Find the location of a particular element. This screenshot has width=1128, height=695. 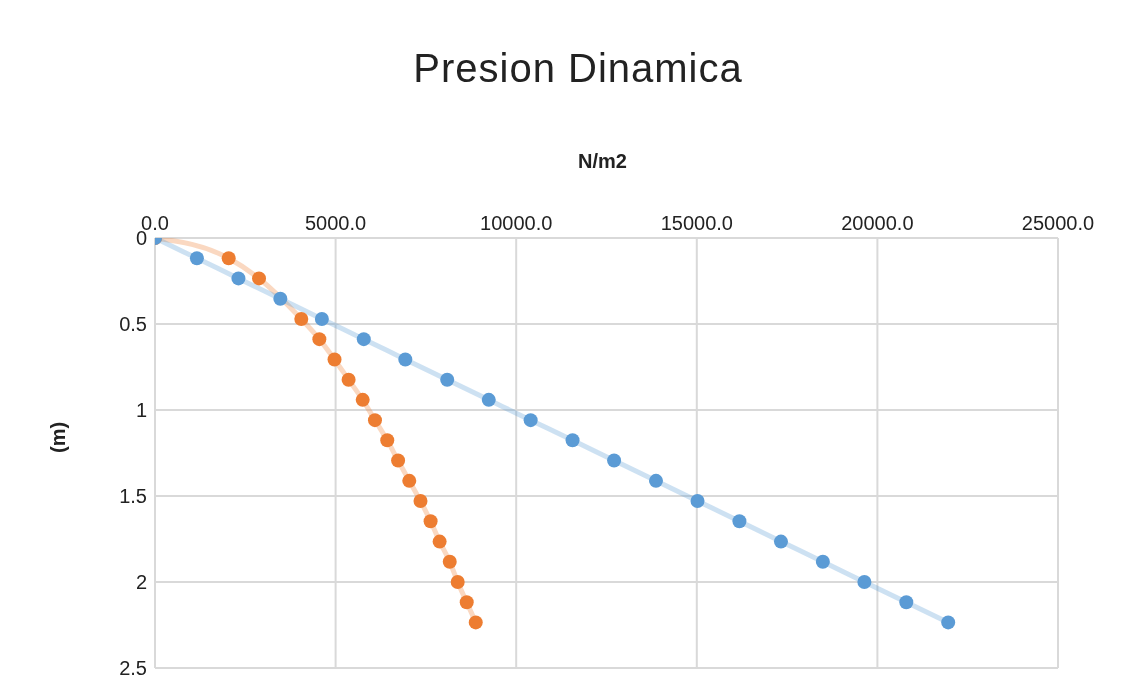

y-tick-label: 0.5 is located at coordinates (133, 324).